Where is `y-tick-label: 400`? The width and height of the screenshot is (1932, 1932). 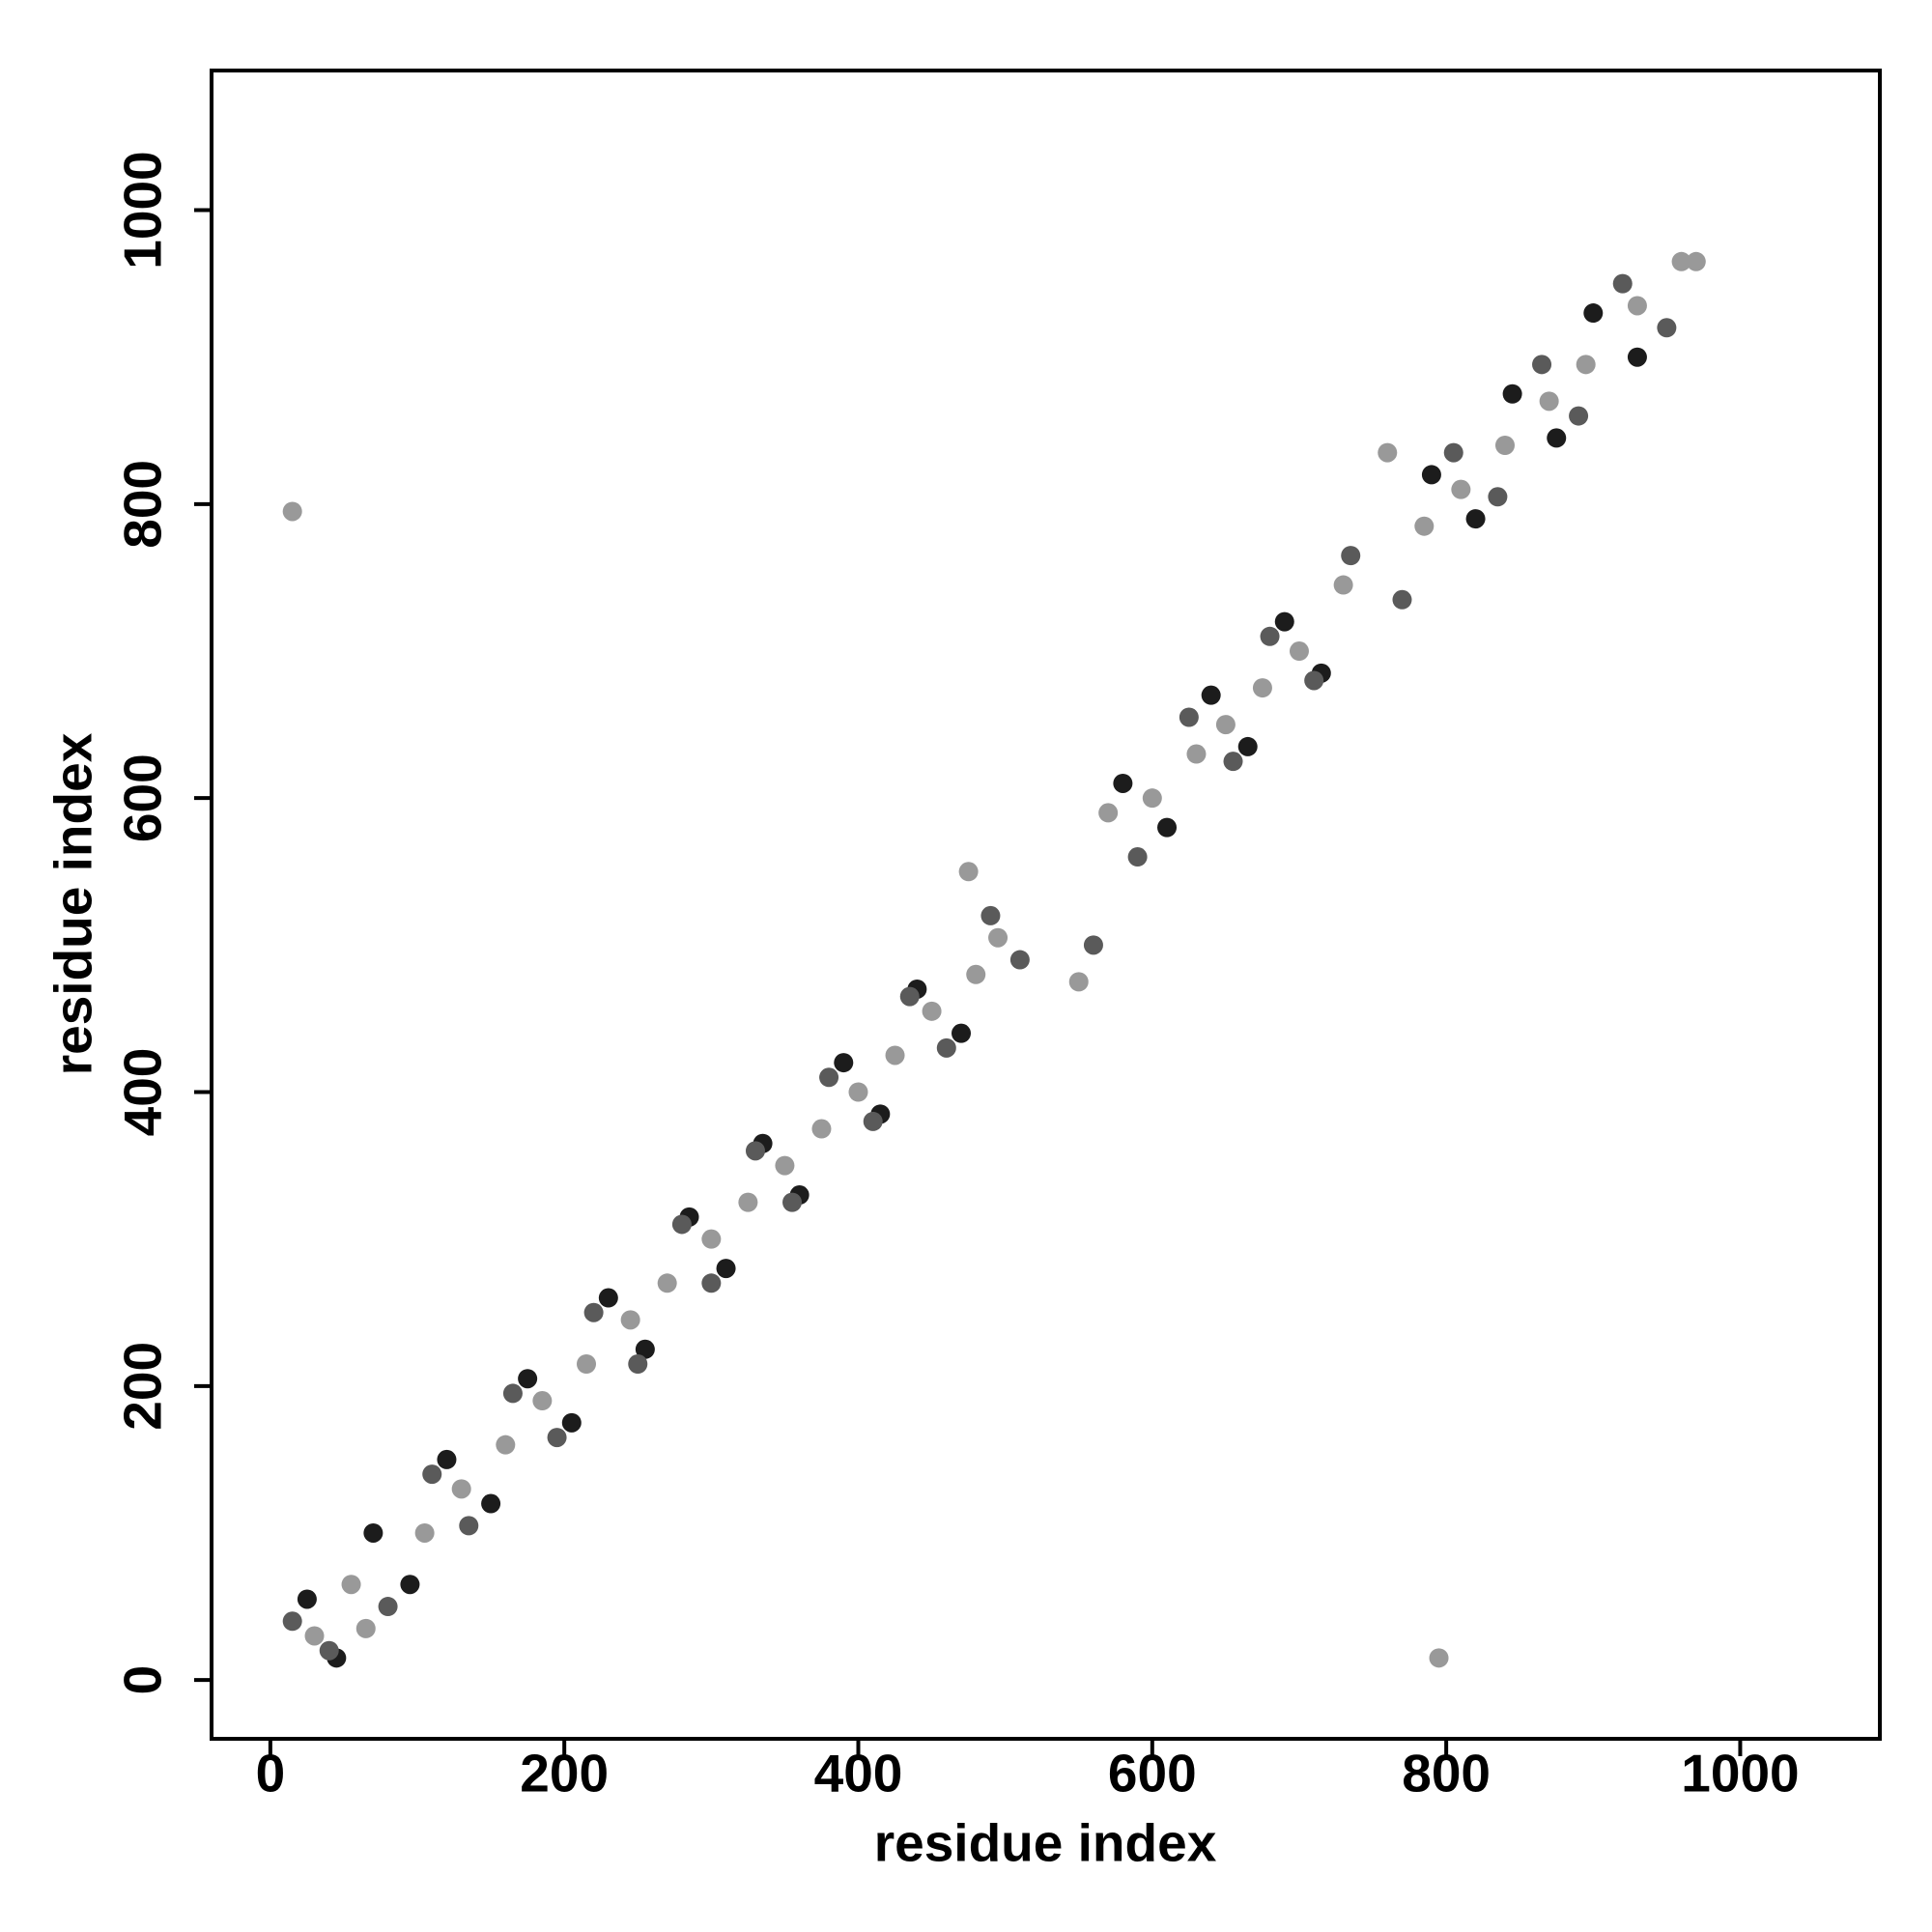 y-tick-label: 400 is located at coordinates (143, 1092).